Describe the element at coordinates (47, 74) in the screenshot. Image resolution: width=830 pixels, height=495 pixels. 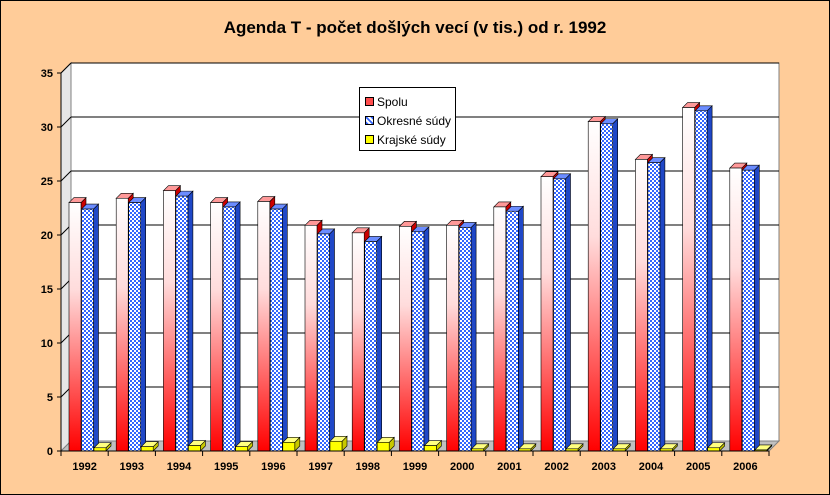
I see `y-tick-label: 35` at that location.